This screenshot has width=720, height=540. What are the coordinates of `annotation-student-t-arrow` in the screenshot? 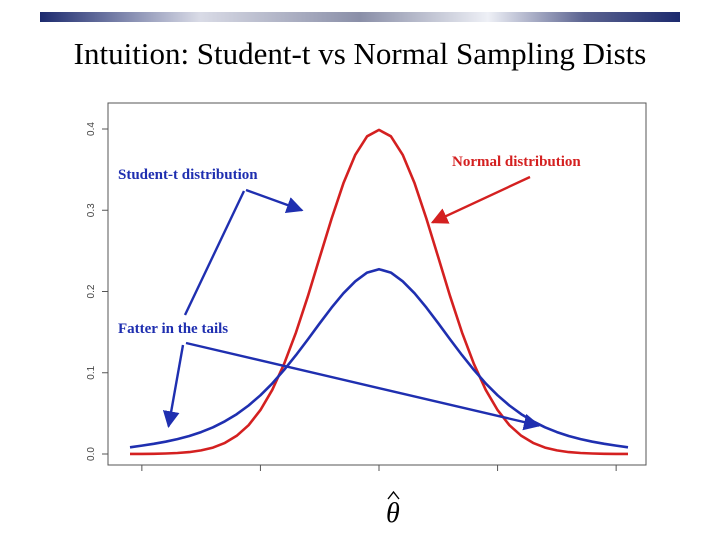 It's located at (274, 201).